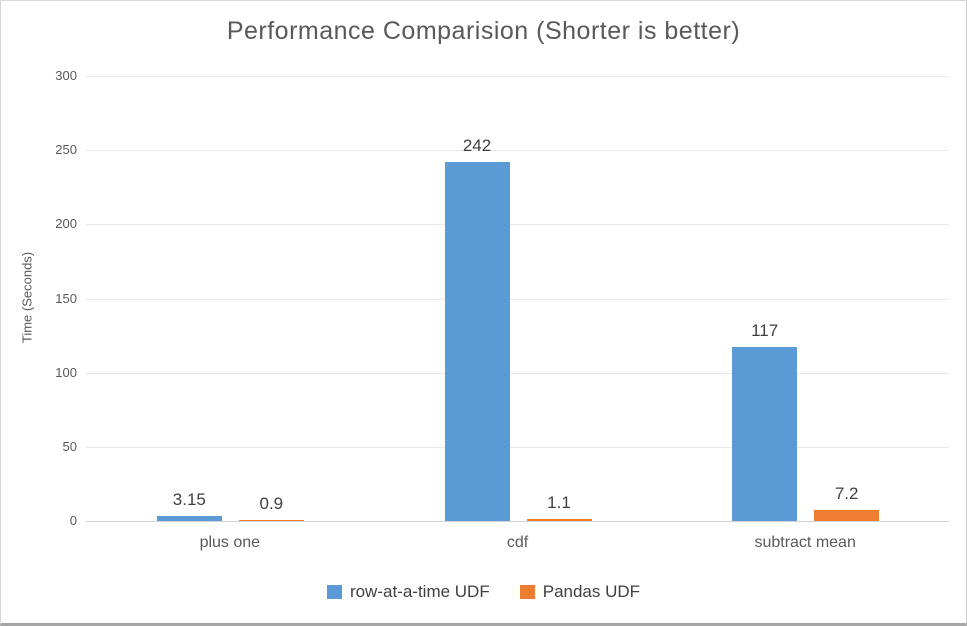 This screenshot has width=967, height=626. I want to click on y-tick-label-0: 0, so click(73, 520).